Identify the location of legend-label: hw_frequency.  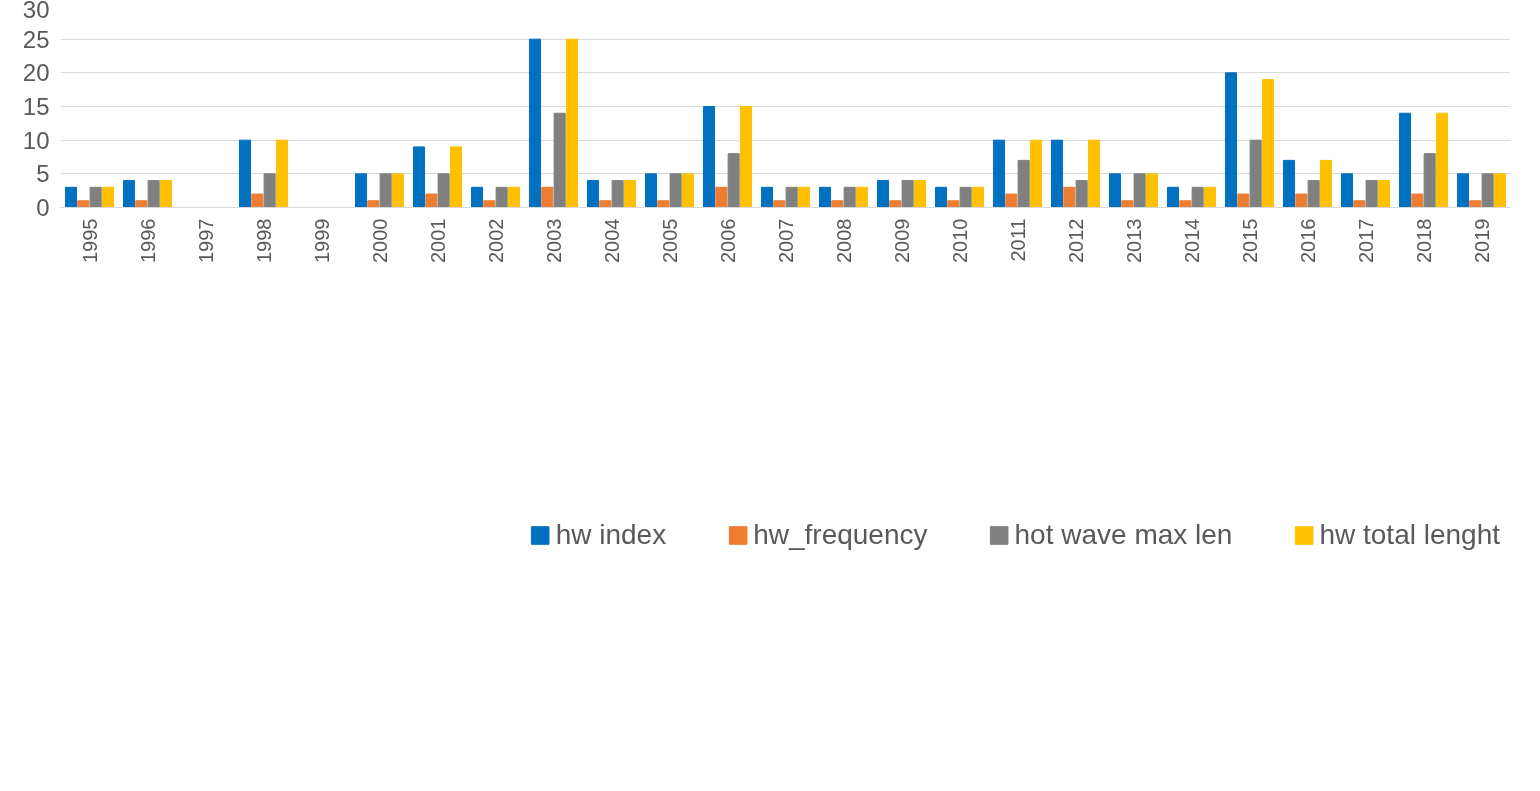
(840, 535).